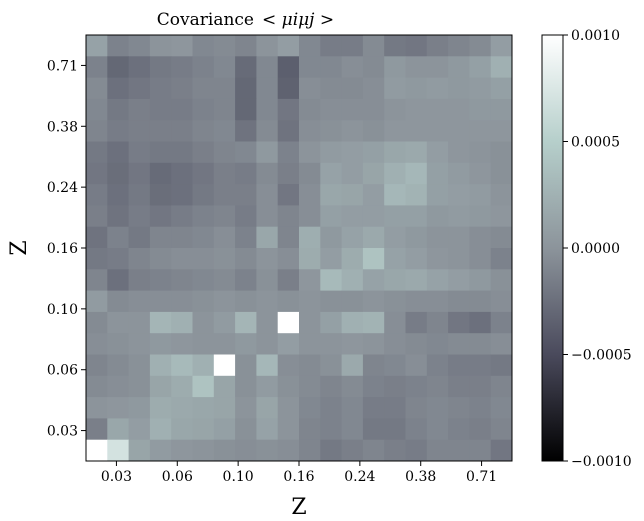  Describe the element at coordinates (298, 477) in the screenshot. I see `x-tick-label: 0.16` at that location.